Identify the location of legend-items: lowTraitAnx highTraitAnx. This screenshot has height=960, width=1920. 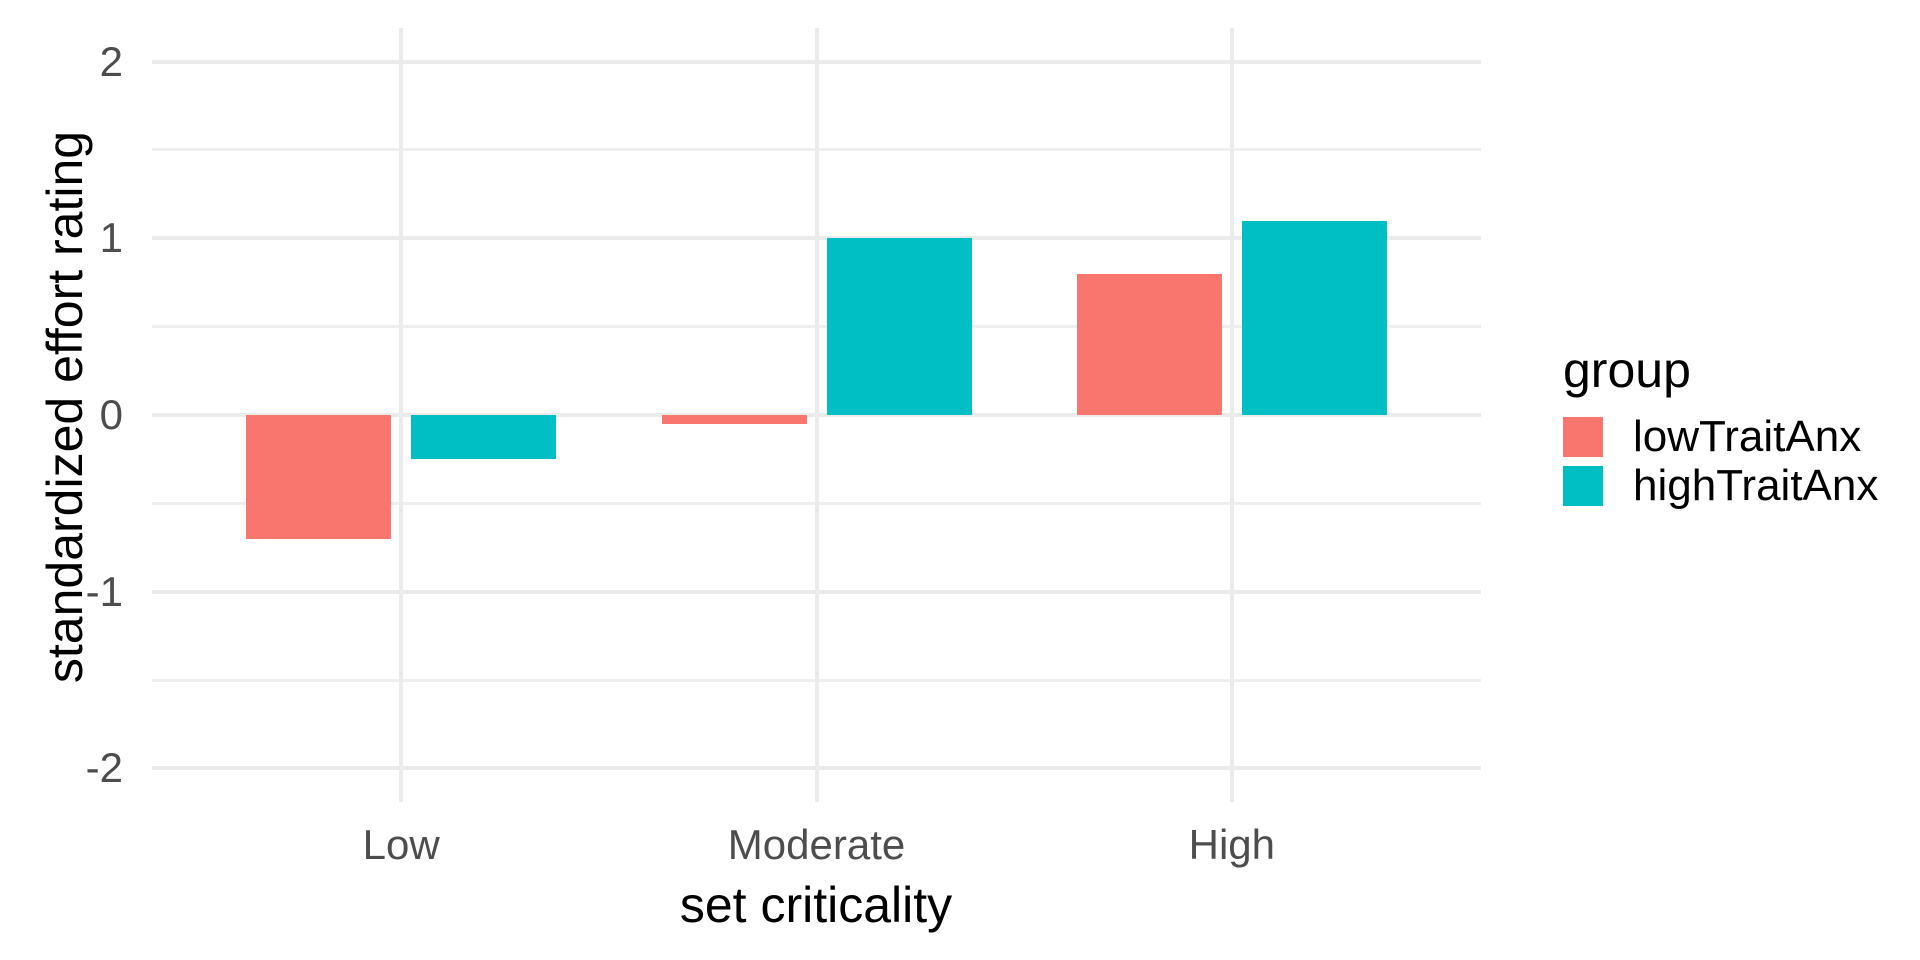
(1720, 461).